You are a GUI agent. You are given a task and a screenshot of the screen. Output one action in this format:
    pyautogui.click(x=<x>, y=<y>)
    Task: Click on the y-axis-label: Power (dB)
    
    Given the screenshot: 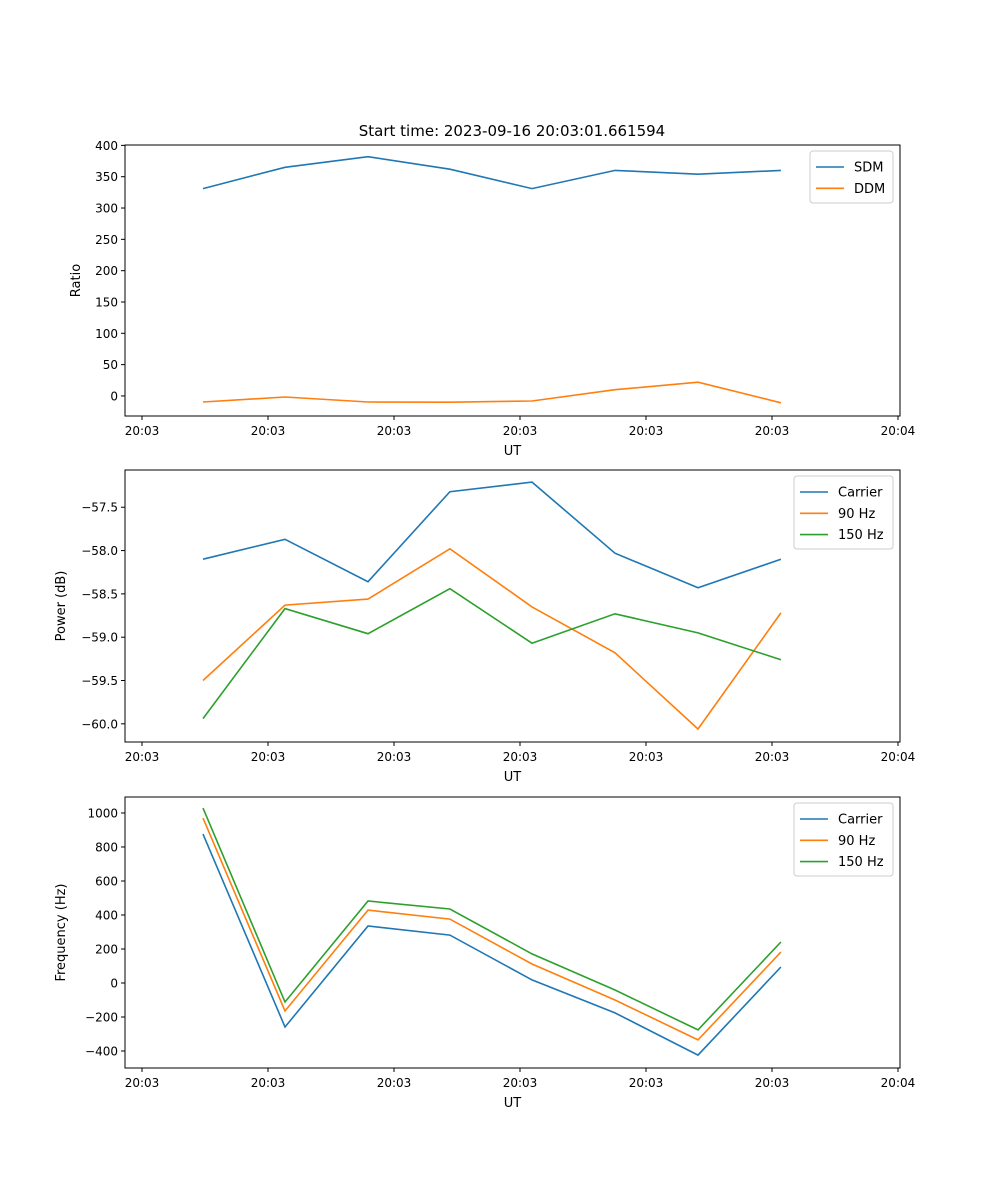 What is the action you would take?
    pyautogui.click(x=61, y=606)
    